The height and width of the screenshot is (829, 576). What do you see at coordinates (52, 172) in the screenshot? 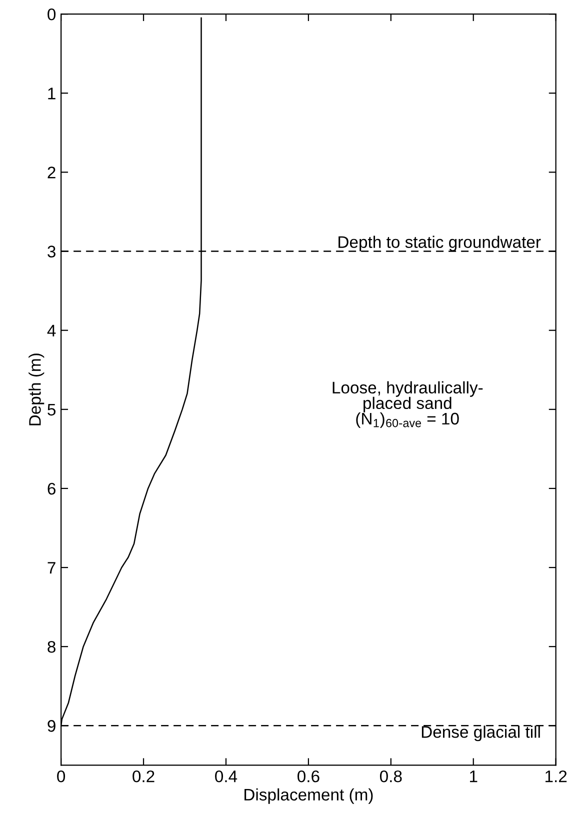
I see `y-tick-label: 2` at bounding box center [52, 172].